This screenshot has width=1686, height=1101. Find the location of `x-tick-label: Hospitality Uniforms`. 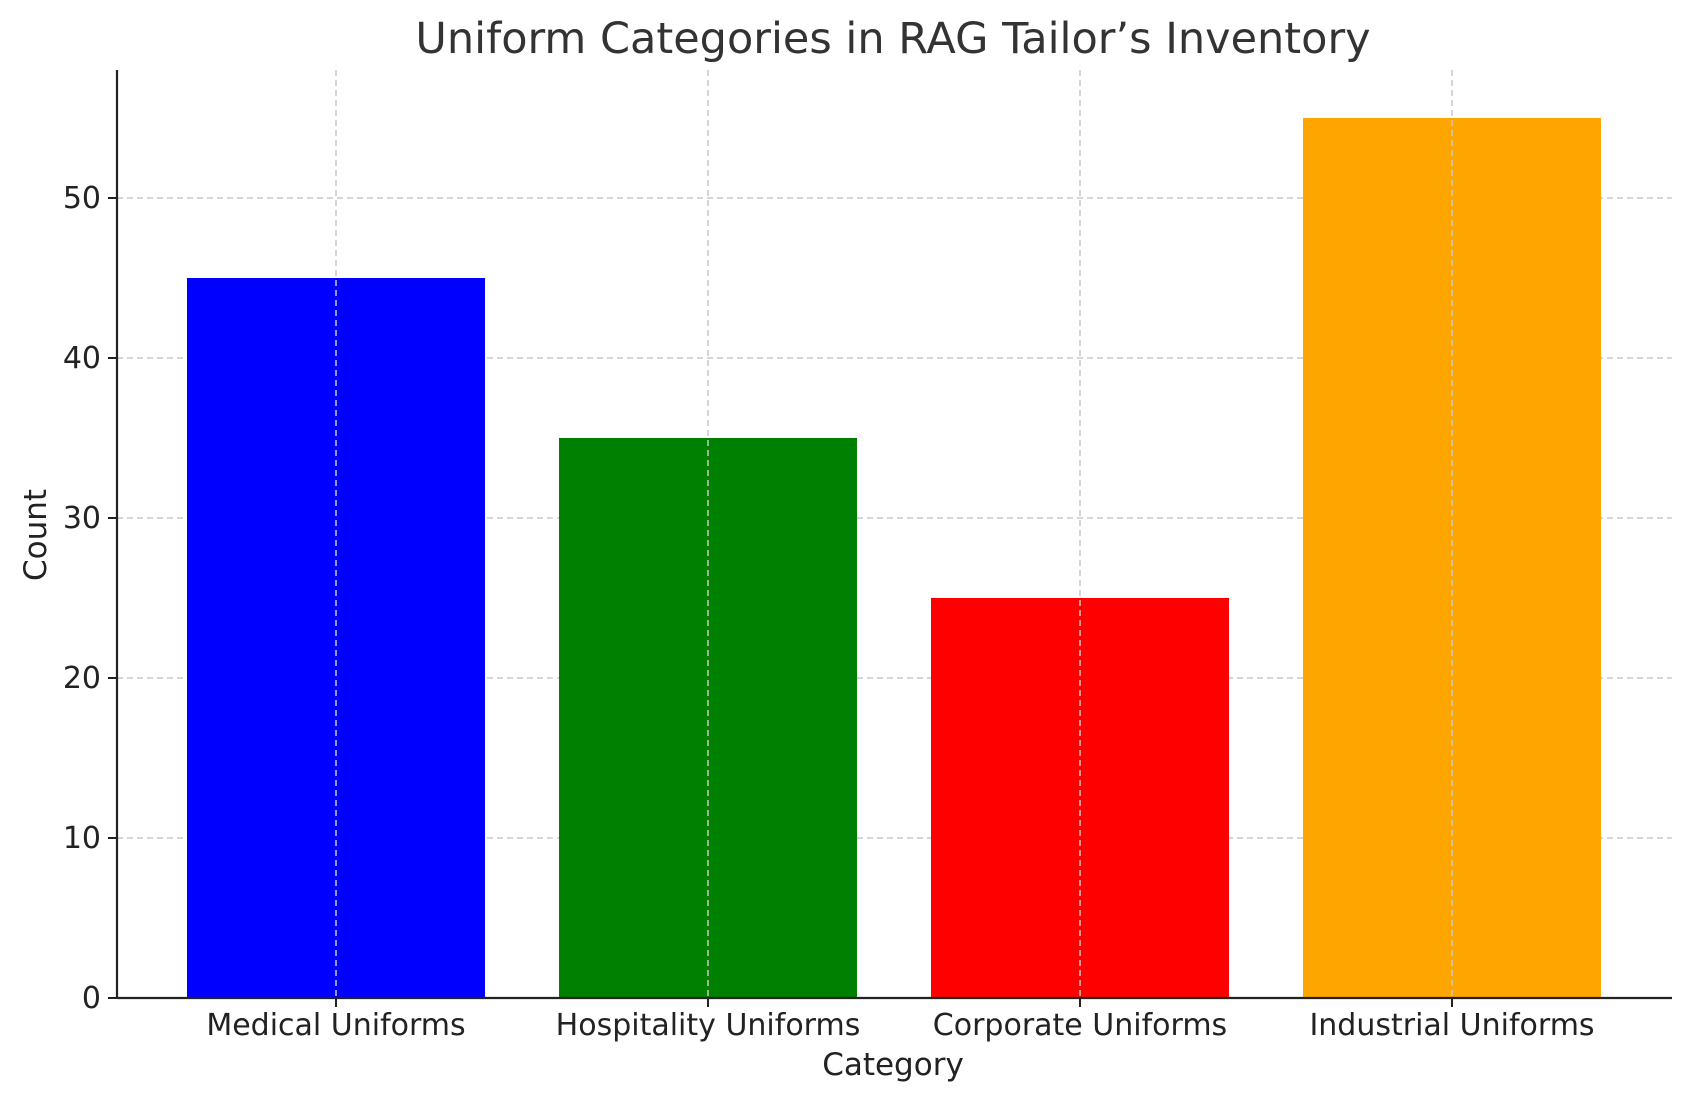

x-tick-label: Hospitality Uniforms is located at coordinates (708, 1025).